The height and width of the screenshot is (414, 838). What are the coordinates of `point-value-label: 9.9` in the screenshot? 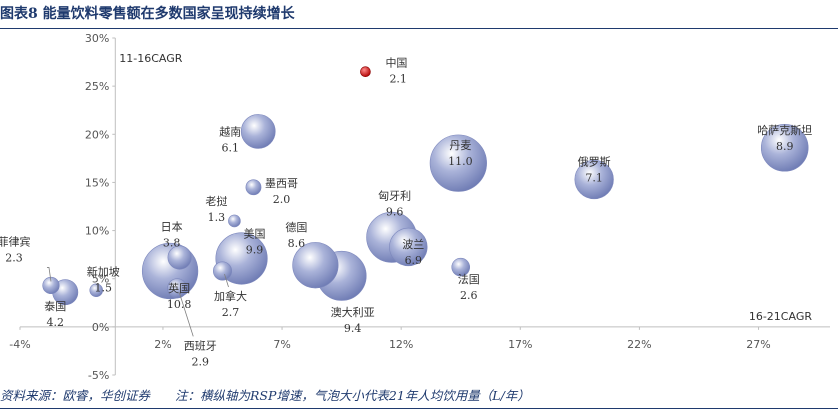 It's located at (255, 249).